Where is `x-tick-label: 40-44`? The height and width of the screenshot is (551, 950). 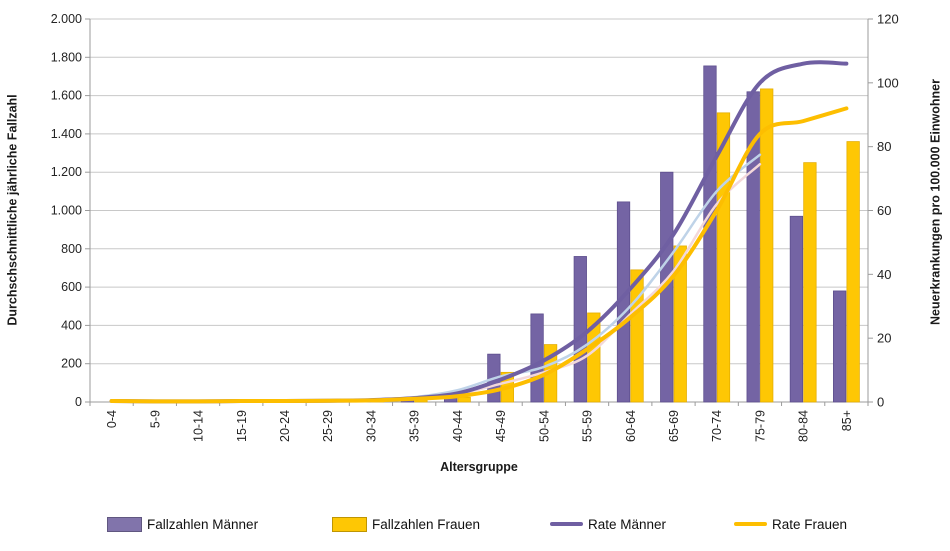
x-tick-label: 40-44 is located at coordinates (458, 426).